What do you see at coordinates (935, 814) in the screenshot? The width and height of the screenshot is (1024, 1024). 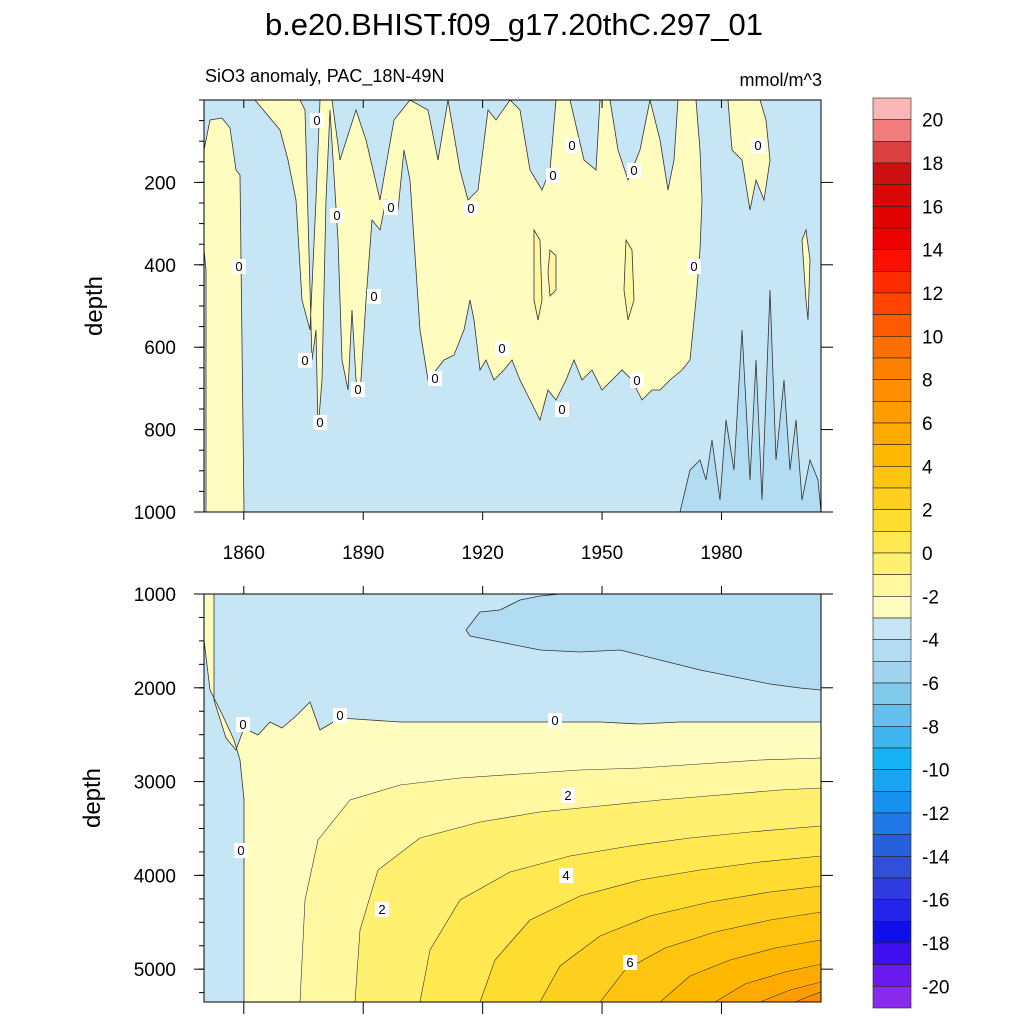 I see `colorbar-label: -12` at bounding box center [935, 814].